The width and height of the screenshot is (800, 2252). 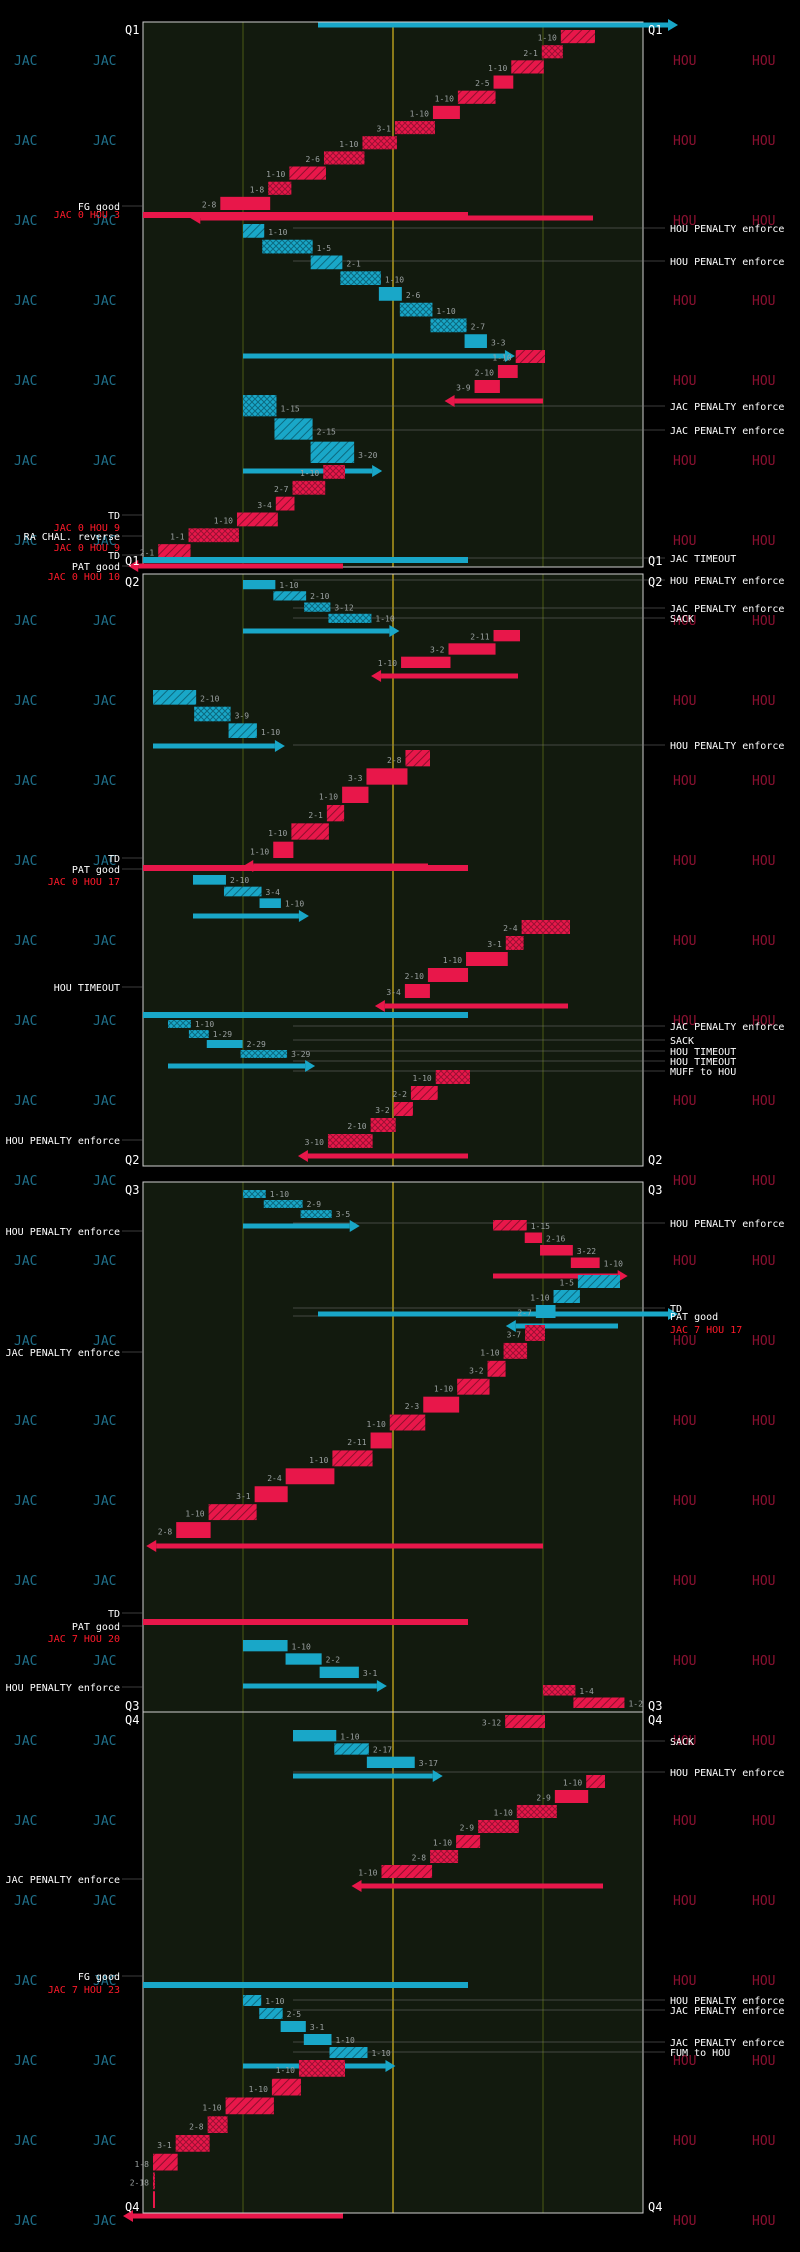 What do you see at coordinates (222, 1034) in the screenshot?
I see `play-label: 1-29` at bounding box center [222, 1034].